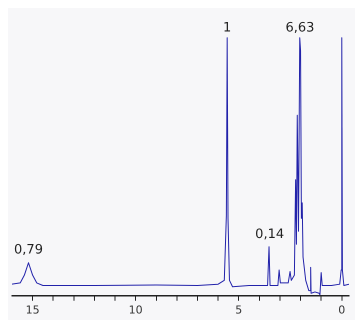  What do you see at coordinates (28, 250) in the screenshot?
I see `annotation: 0,79` at bounding box center [28, 250].